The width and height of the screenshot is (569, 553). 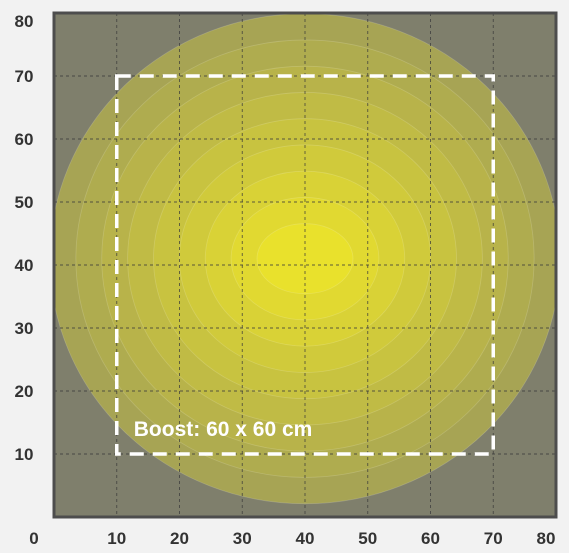 What do you see at coordinates (367, 538) in the screenshot?
I see `x-tick-label: 50` at bounding box center [367, 538].